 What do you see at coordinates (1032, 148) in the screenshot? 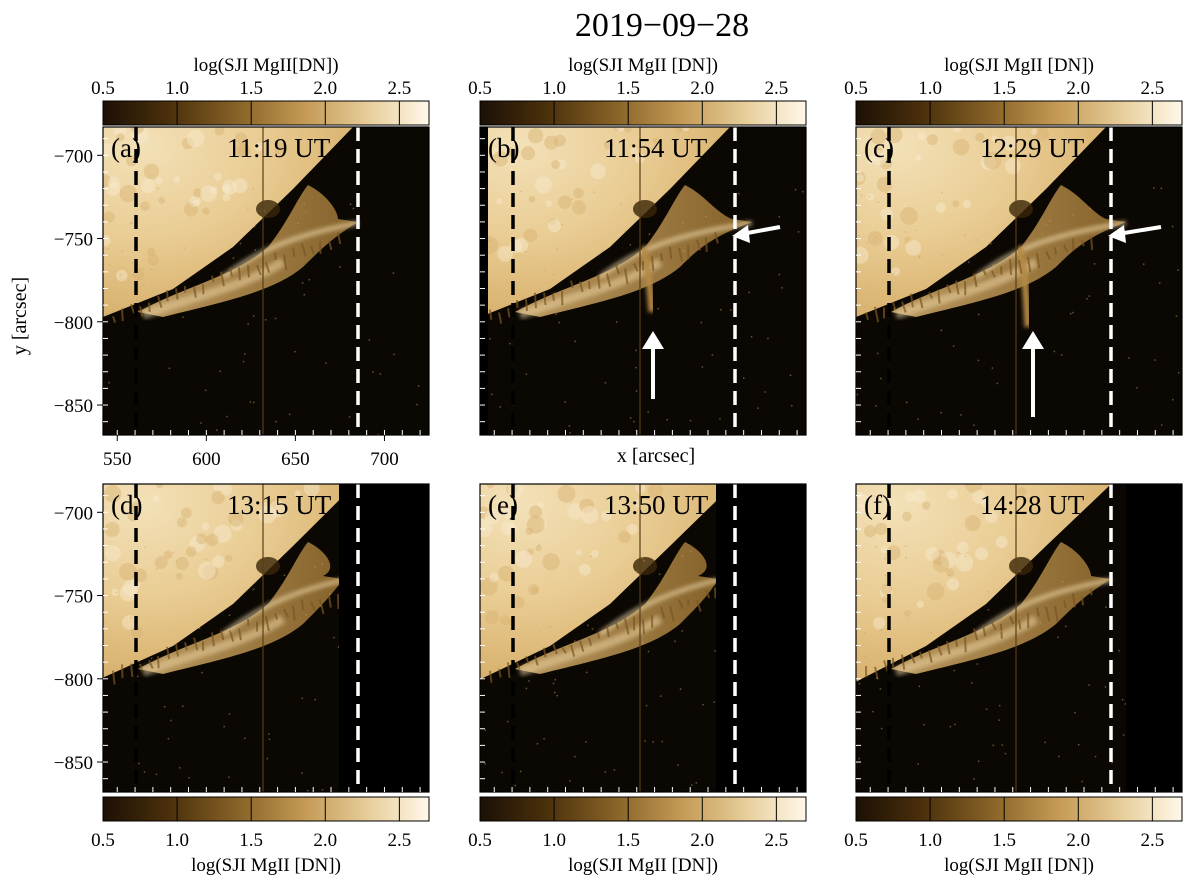
I see `panel-time: 12:29 UT` at bounding box center [1032, 148].